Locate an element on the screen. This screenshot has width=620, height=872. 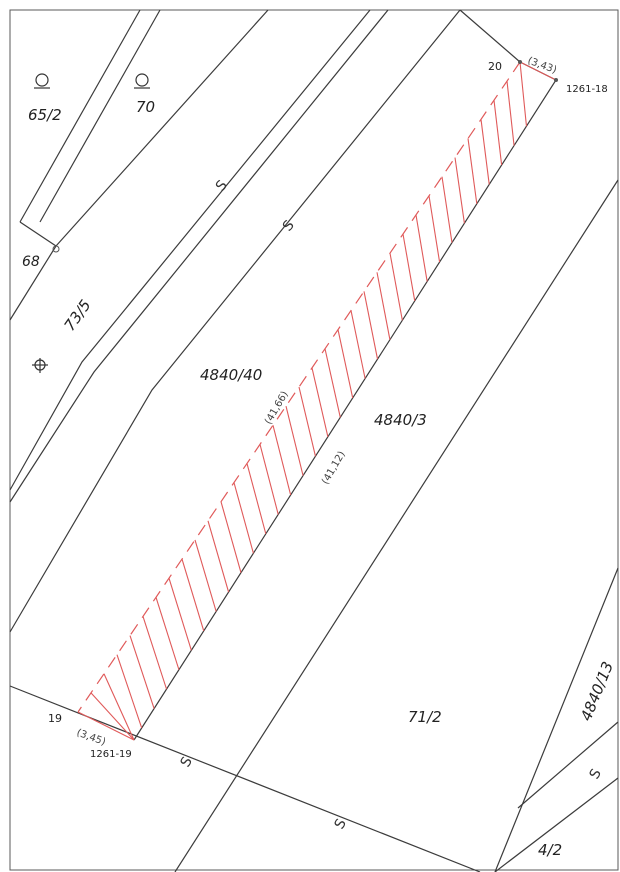
parcel-label-4840-40: 4840/40 is located at coordinates (231, 375).